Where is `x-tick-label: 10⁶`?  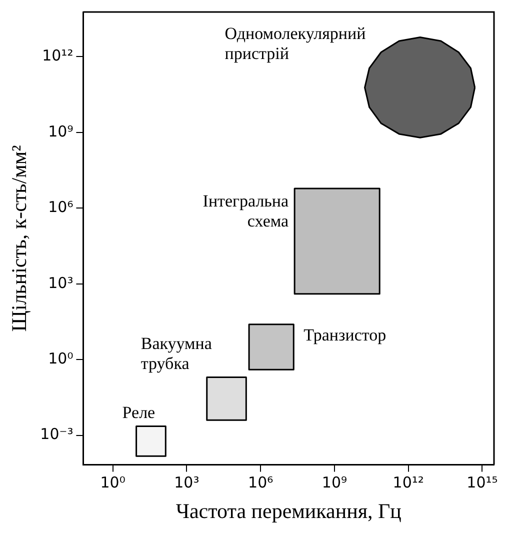
x-tick-label: 10⁶ is located at coordinates (261, 483).